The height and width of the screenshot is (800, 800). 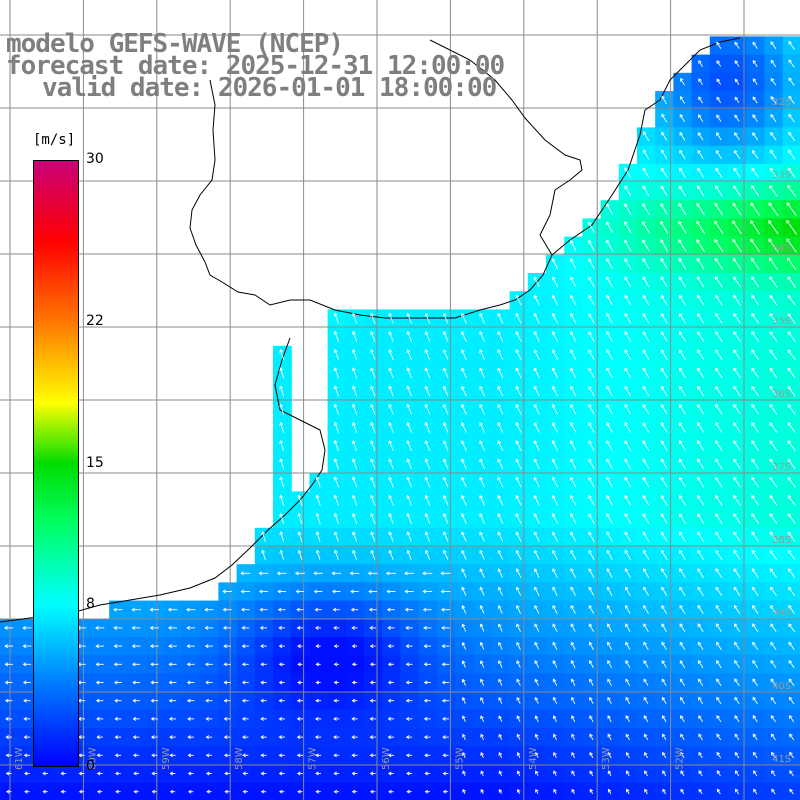 I want to click on lat-label: 41S, so click(x=781, y=759).